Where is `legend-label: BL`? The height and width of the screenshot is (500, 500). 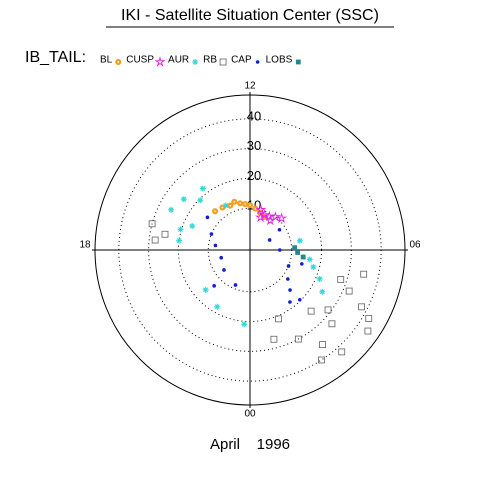
legend-label: BL is located at coordinates (106, 60).